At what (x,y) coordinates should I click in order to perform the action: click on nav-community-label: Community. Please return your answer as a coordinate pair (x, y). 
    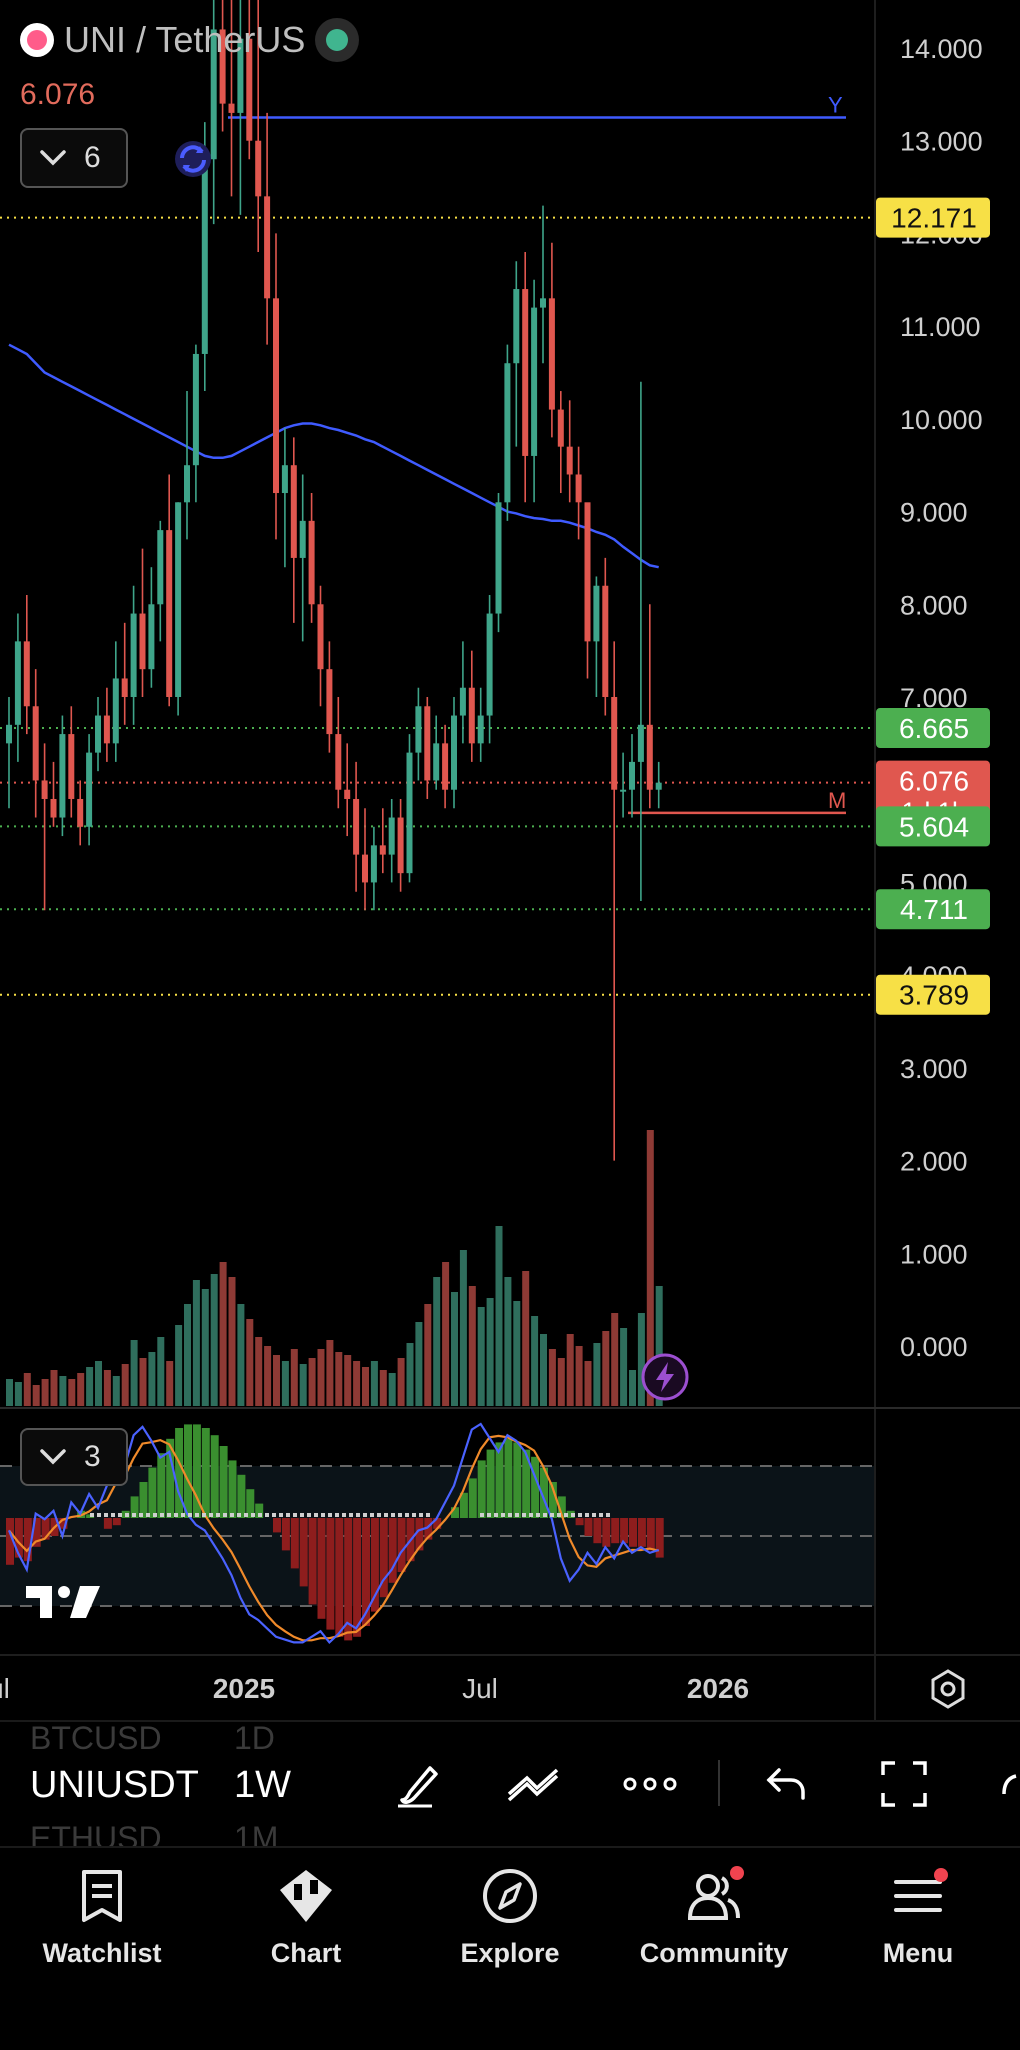
    Looking at the image, I should click on (714, 1953).